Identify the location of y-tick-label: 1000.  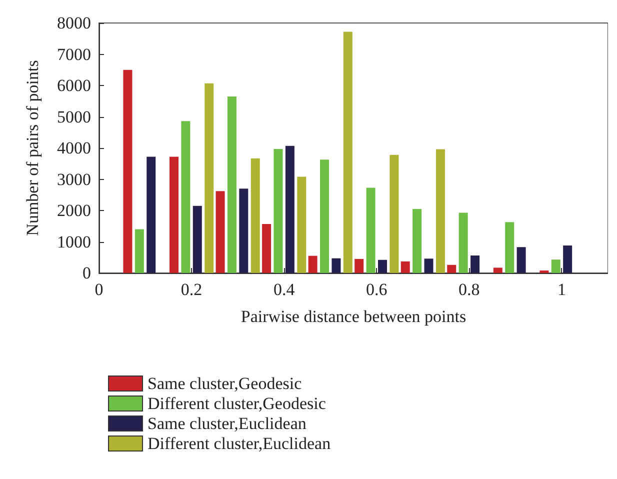
(74, 242).